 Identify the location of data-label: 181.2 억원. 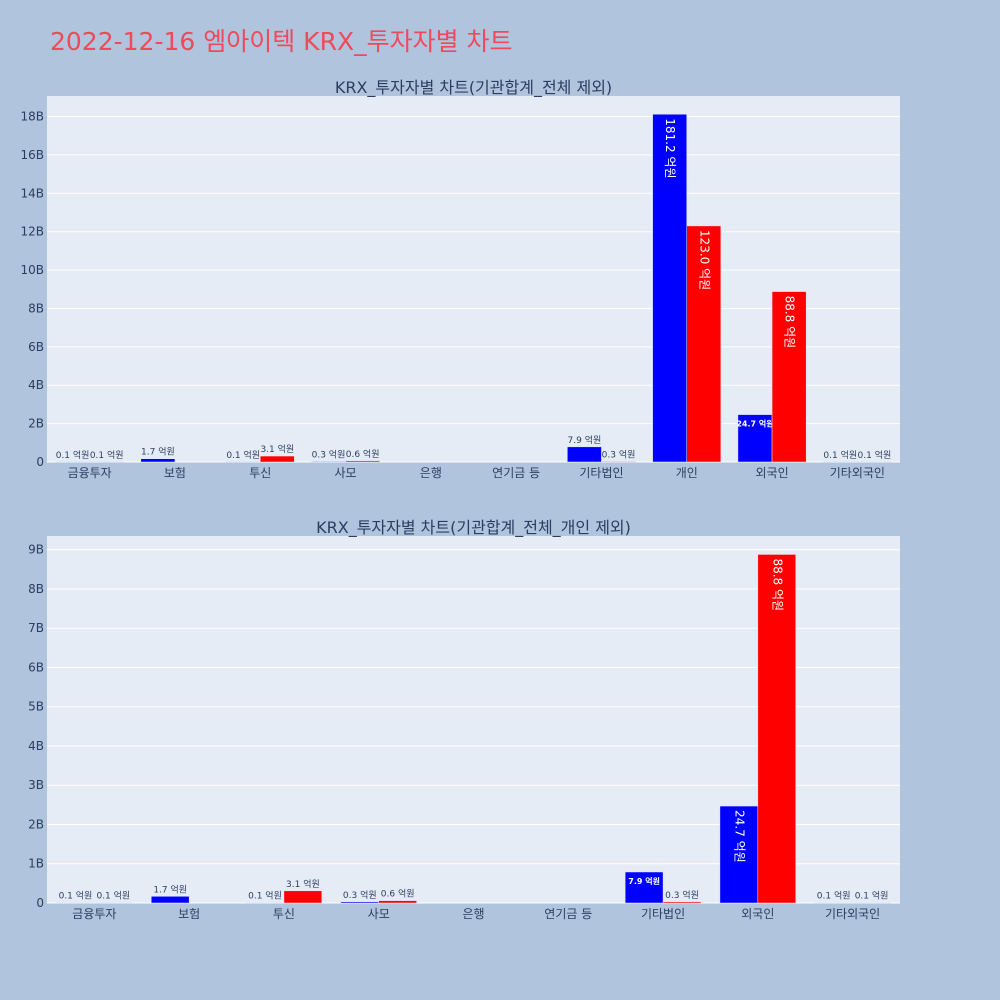
(670, 148).